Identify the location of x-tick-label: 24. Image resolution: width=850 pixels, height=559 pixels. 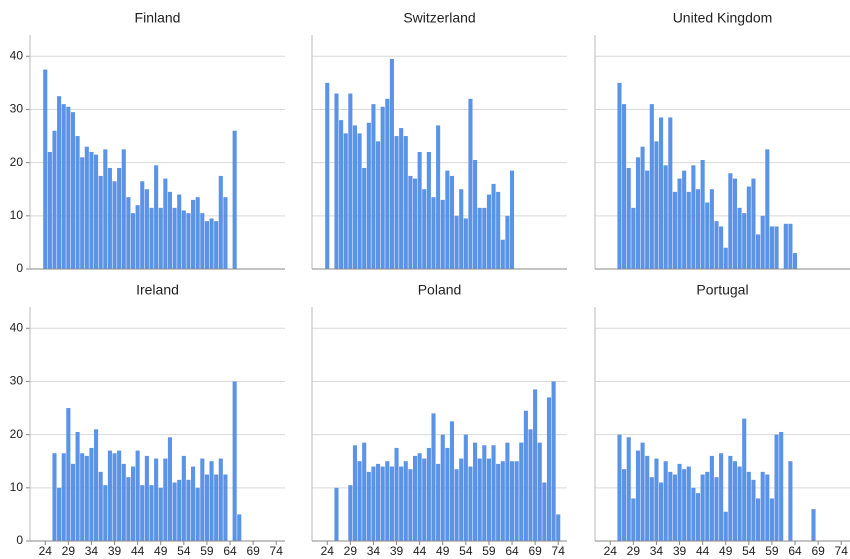
(611, 551).